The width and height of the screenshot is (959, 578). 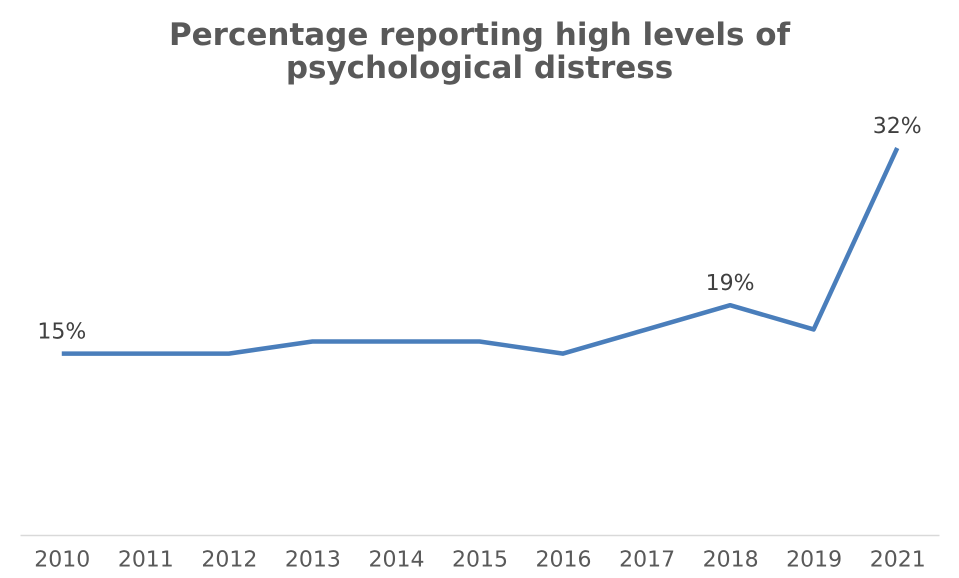 What do you see at coordinates (898, 560) in the screenshot?
I see `x-tick-label: 2021` at bounding box center [898, 560].